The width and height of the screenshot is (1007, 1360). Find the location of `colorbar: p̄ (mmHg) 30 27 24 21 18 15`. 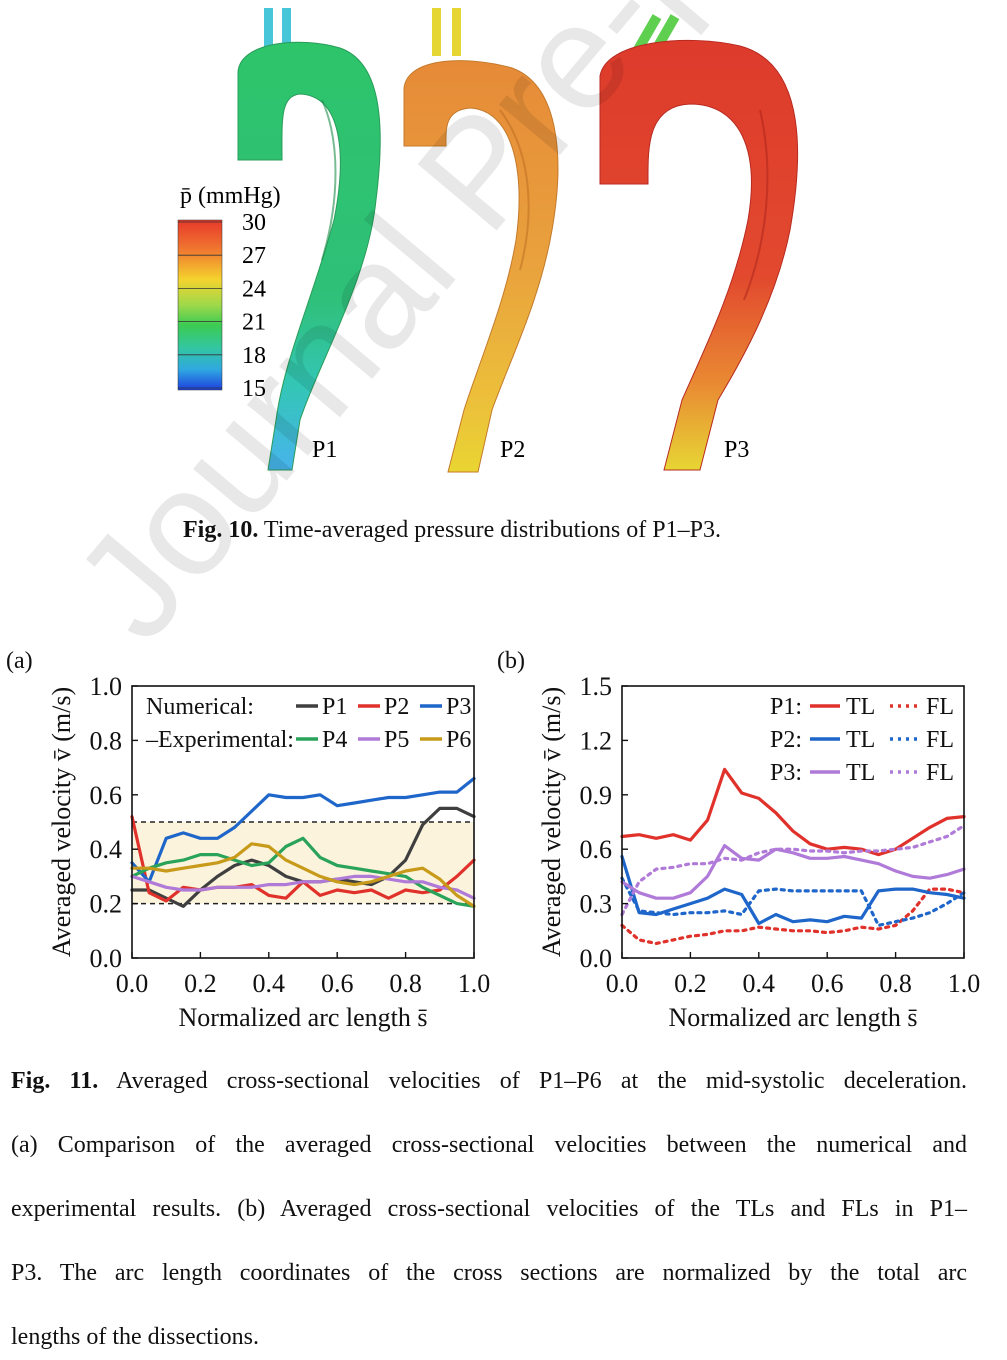

colorbar: p̄ (mmHg) 30 27 24 21 18 15 is located at coordinates (229, 292).